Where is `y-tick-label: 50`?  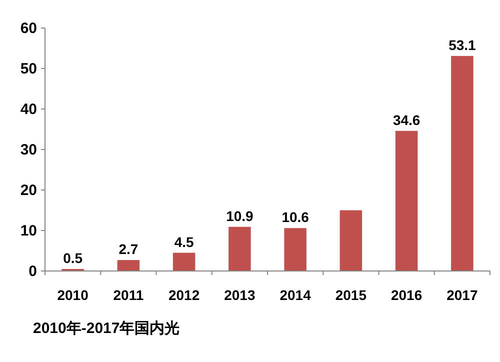
y-tick-label: 50 is located at coordinates (28, 69).